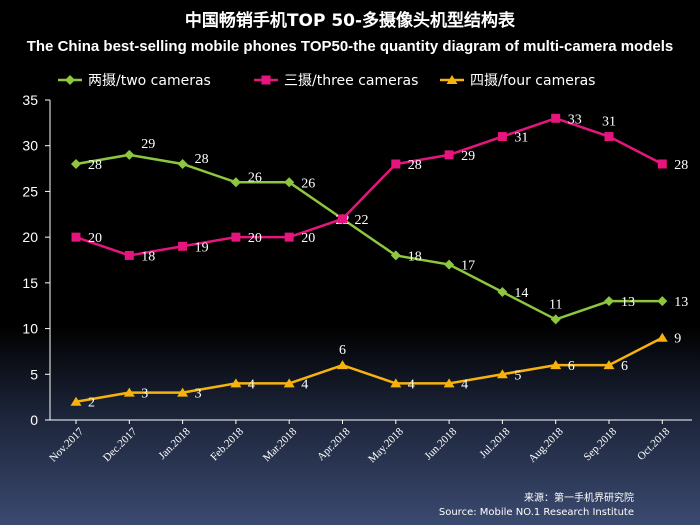 The width and height of the screenshot is (700, 525). What do you see at coordinates (386, 445) in the screenshot?
I see `x-tick-label: May.2018` at bounding box center [386, 445].